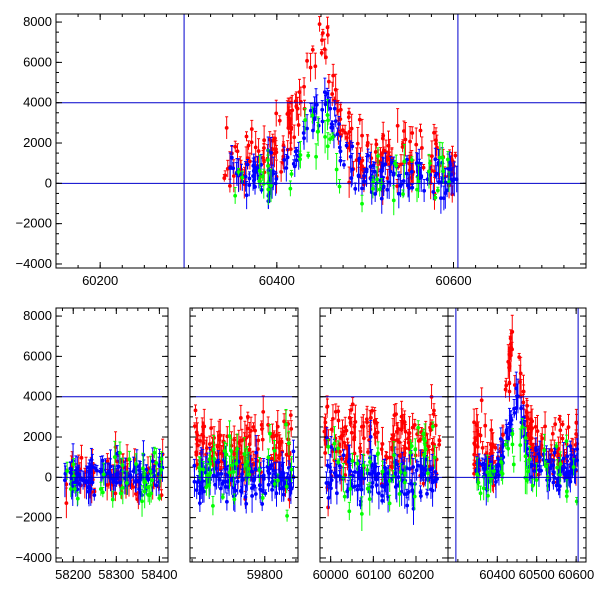  Describe the element at coordinates (48, 182) in the screenshot. I see `y-tick-label: 0` at that location.